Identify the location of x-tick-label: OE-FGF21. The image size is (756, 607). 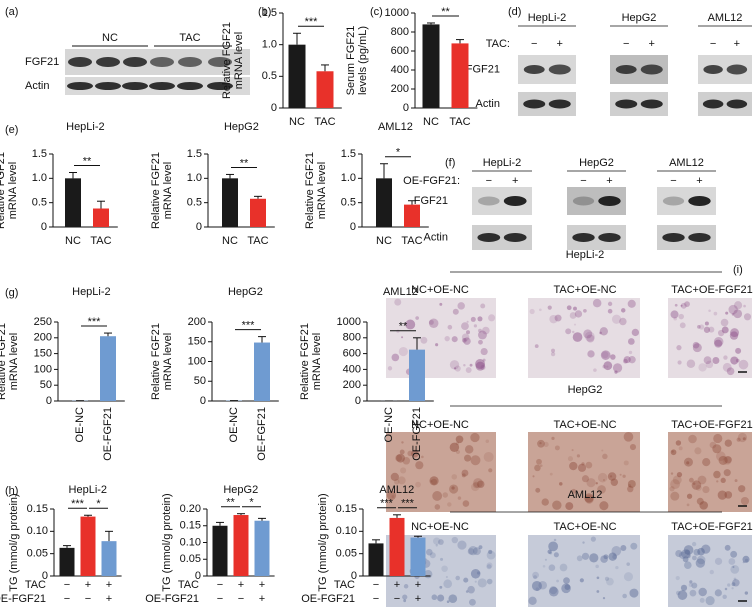
(417, 434).